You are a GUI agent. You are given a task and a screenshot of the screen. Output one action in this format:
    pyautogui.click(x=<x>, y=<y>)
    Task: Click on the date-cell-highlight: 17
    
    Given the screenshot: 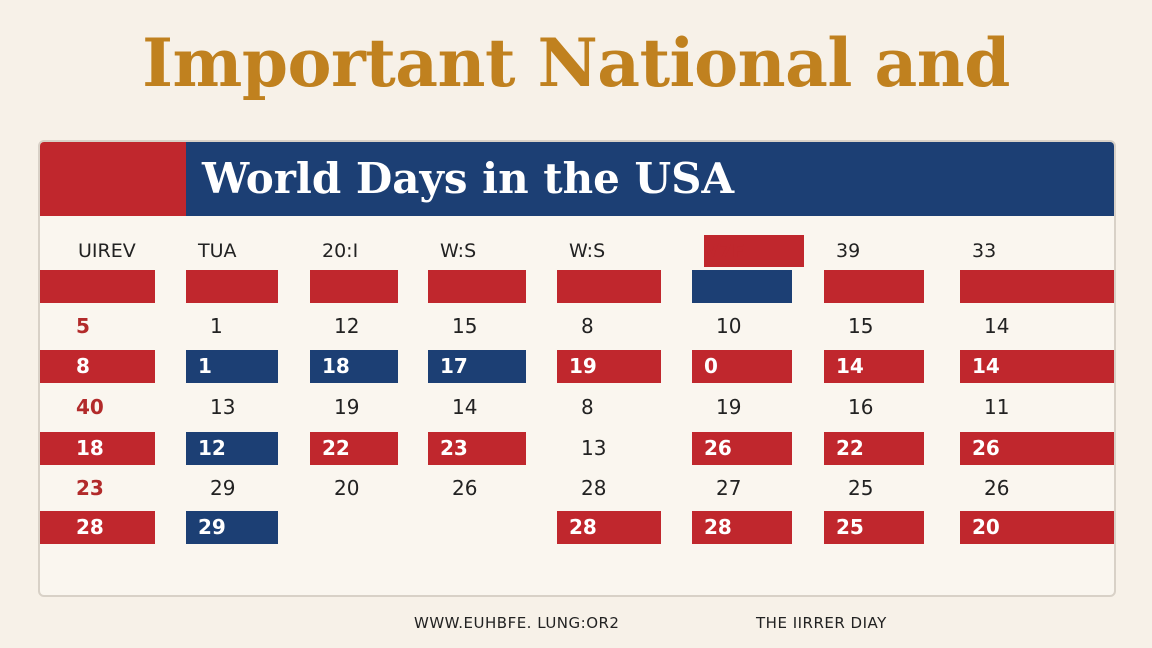 What is the action you would take?
    pyautogui.click(x=477, y=366)
    